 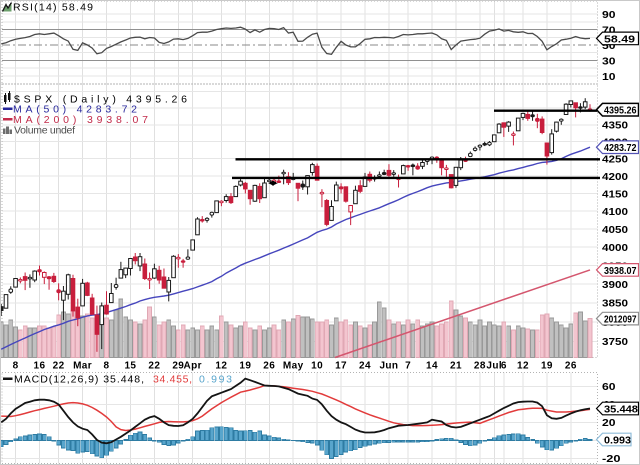 I want to click on svg-text: 17, so click(x=341, y=366).